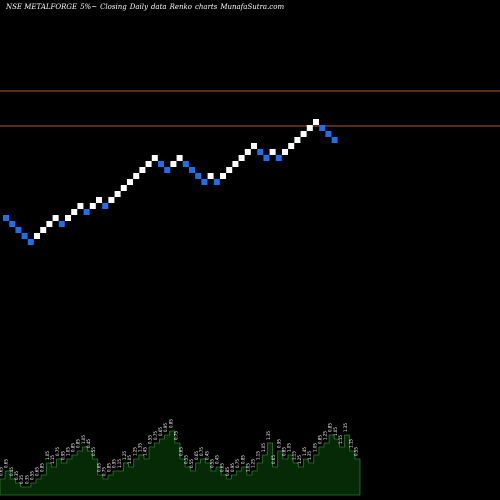 This screenshot has height=500, width=500. What do you see at coordinates (89, 7) in the screenshot?
I see `pct-label: 5%~` at bounding box center [89, 7].